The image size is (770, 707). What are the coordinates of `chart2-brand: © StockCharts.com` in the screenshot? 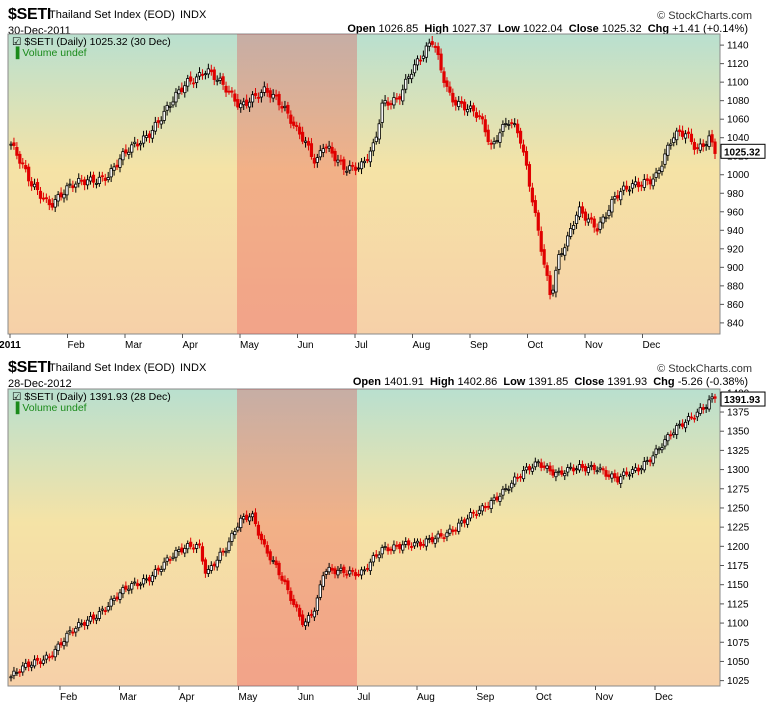 It's located at (704, 369).